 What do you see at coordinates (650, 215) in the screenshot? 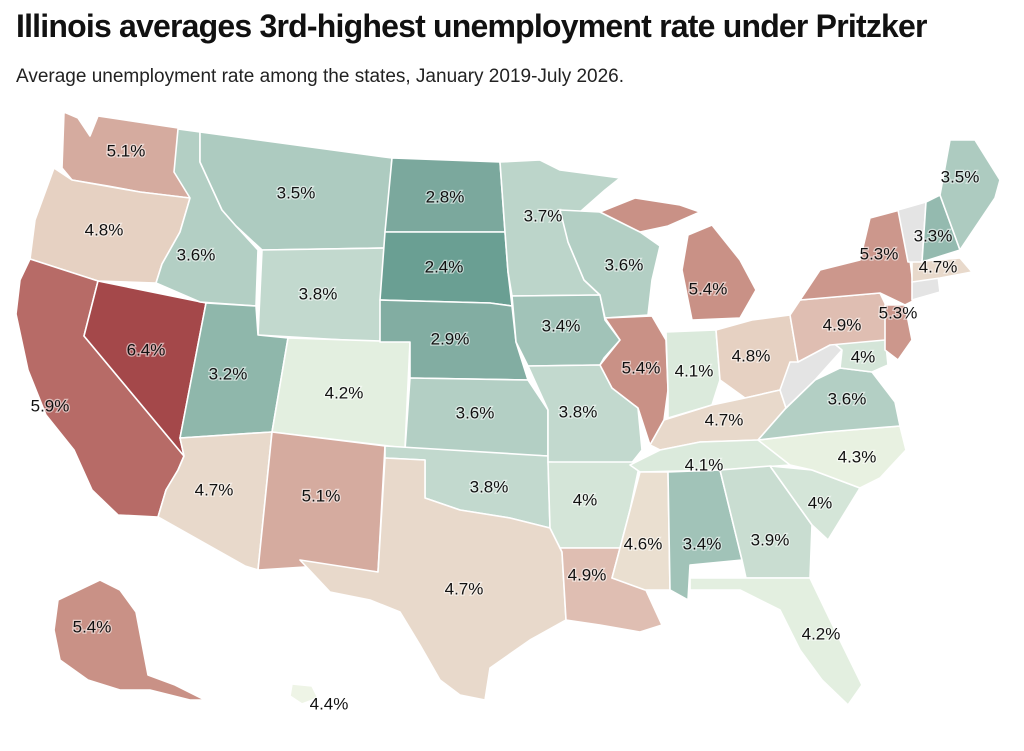
I see `state-michigan-upper` at bounding box center [650, 215].